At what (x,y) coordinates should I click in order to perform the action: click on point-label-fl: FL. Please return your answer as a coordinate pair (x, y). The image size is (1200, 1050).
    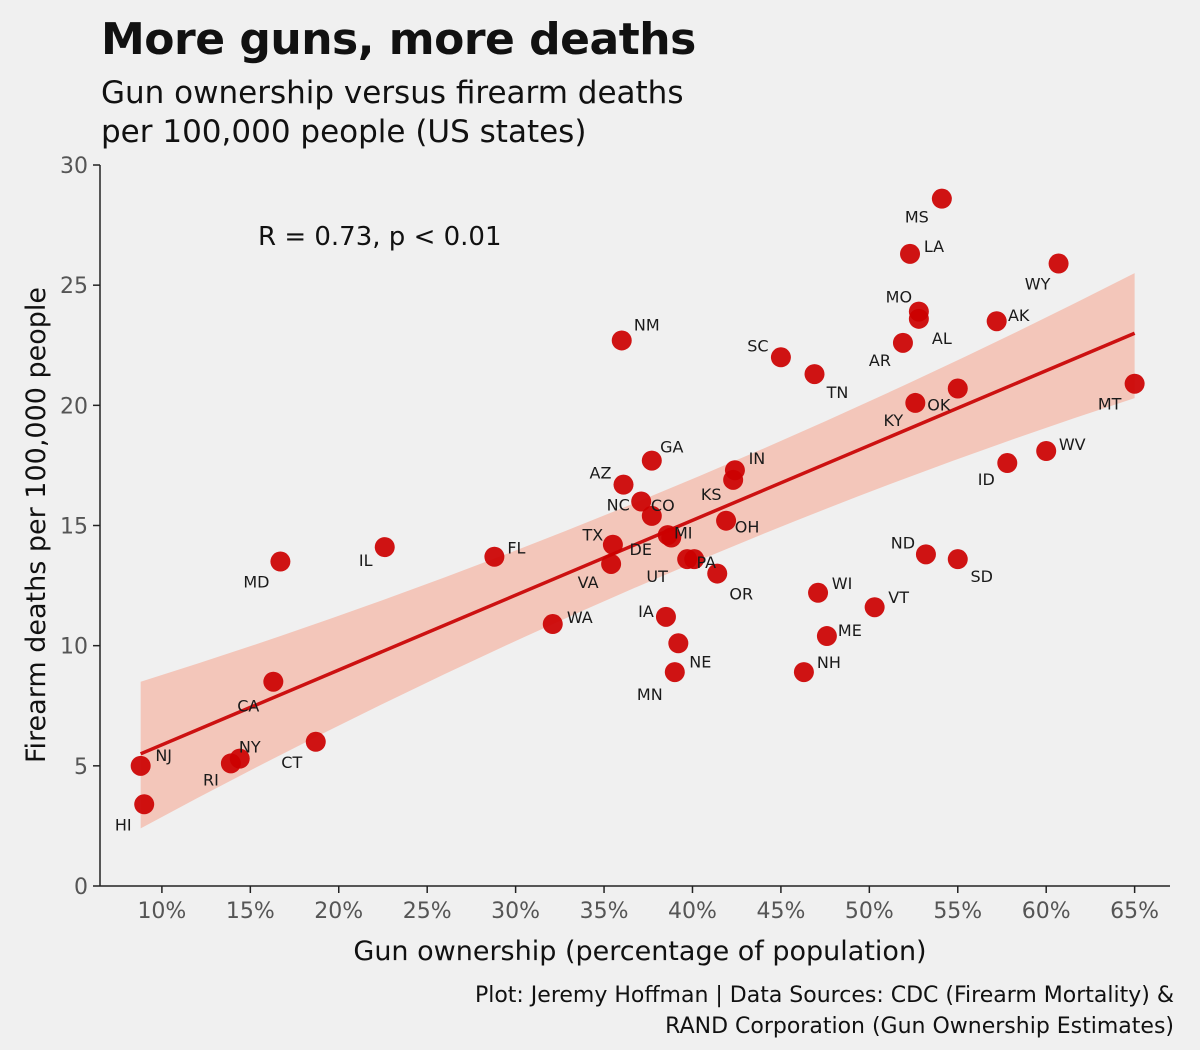
    Looking at the image, I should click on (516, 548).